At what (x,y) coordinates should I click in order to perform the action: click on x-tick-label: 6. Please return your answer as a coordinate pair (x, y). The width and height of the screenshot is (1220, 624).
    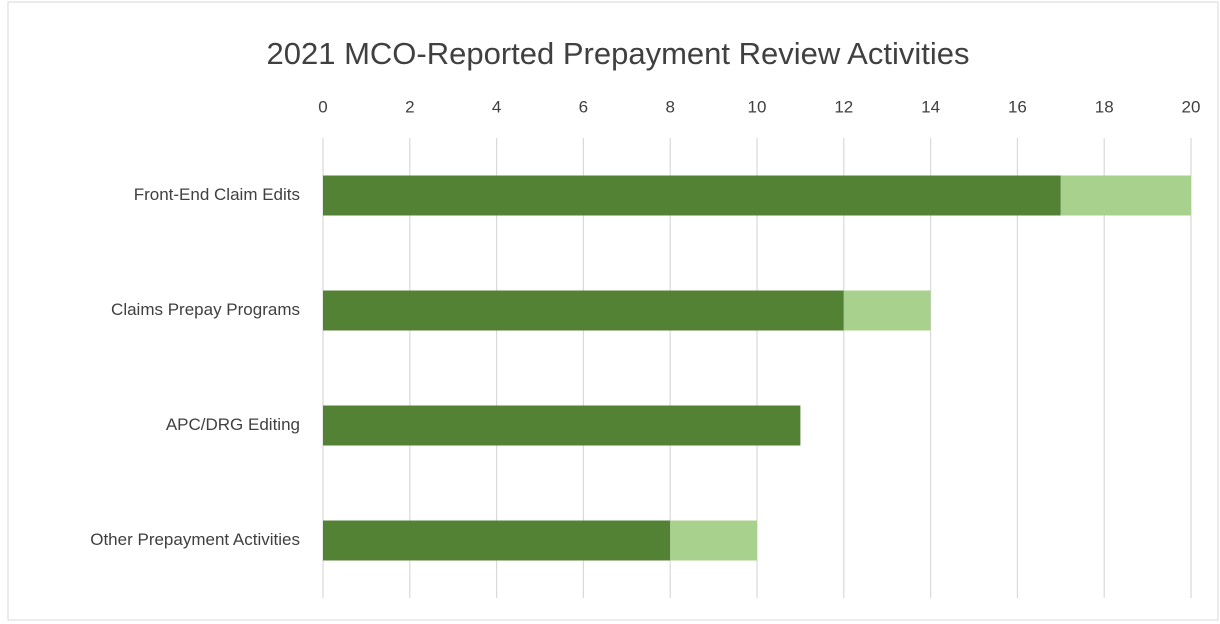
    Looking at the image, I should click on (583, 106).